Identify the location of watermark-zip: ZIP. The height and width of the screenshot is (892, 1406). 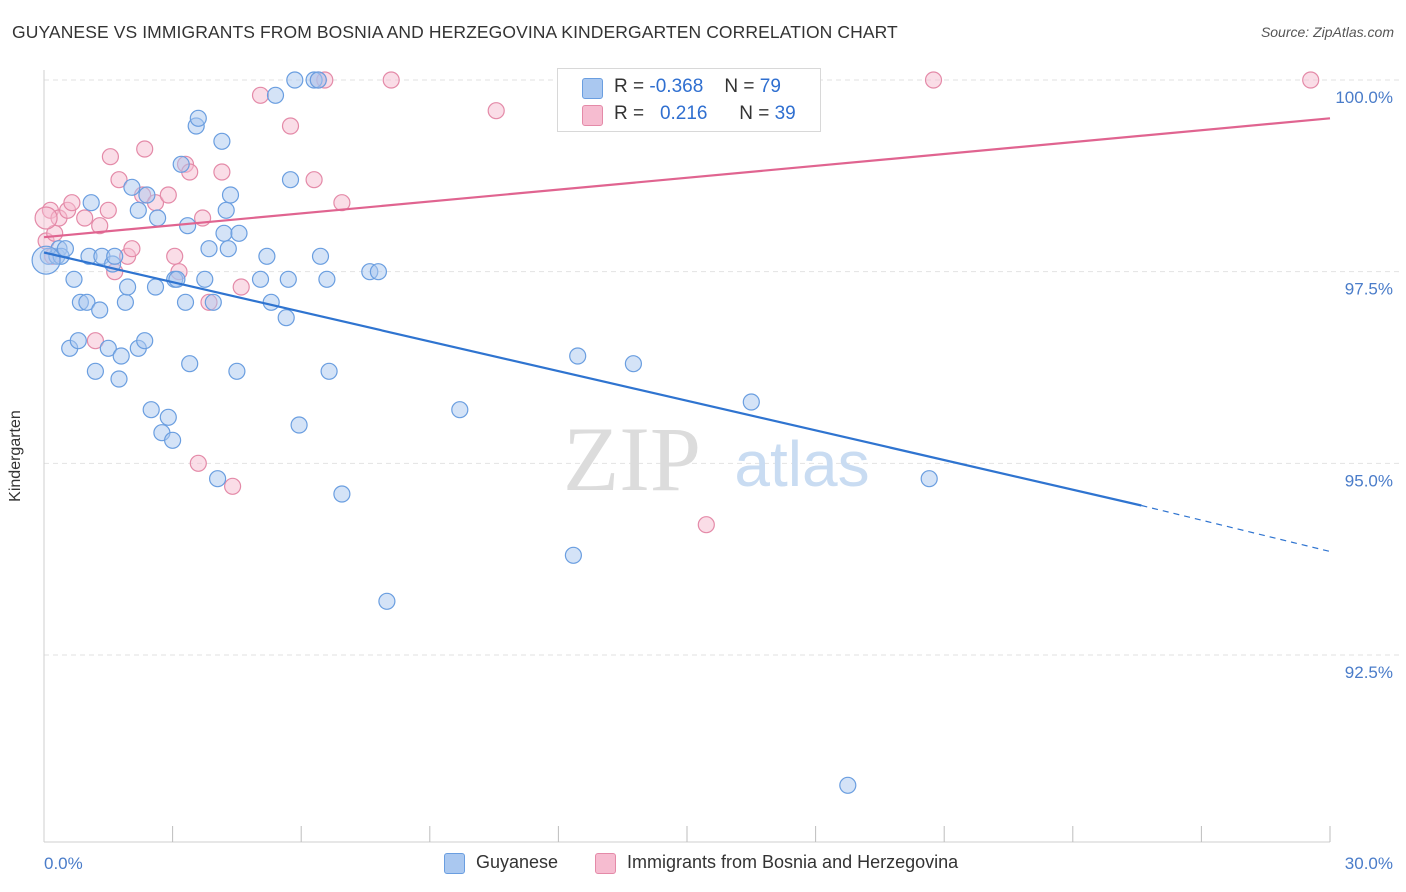
(632, 459).